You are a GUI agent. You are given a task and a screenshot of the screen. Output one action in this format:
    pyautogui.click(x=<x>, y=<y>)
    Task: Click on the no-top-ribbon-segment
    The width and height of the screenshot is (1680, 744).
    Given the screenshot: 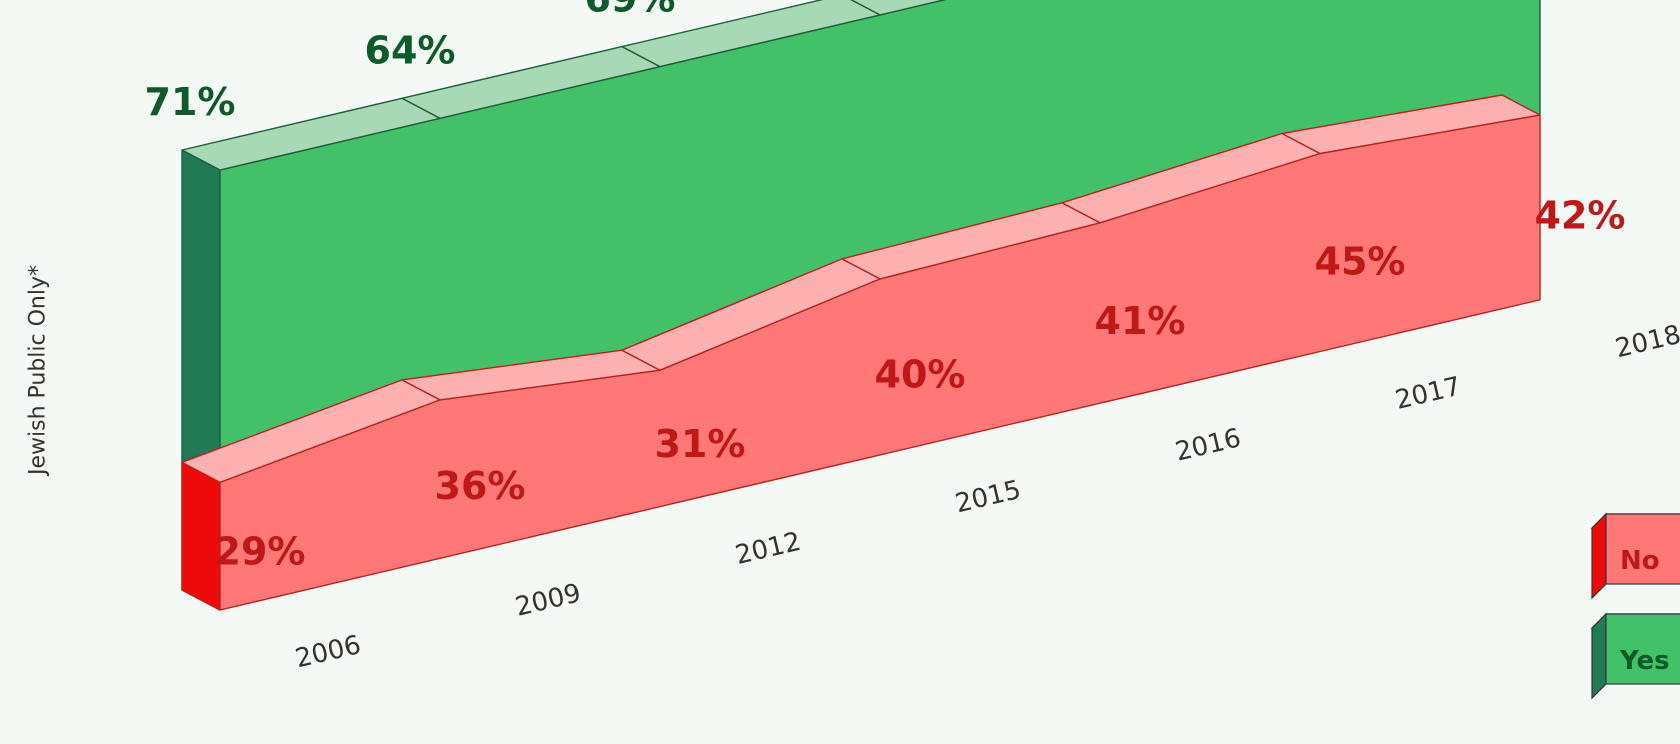 What is the action you would take?
    pyautogui.click(x=1411, y=124)
    